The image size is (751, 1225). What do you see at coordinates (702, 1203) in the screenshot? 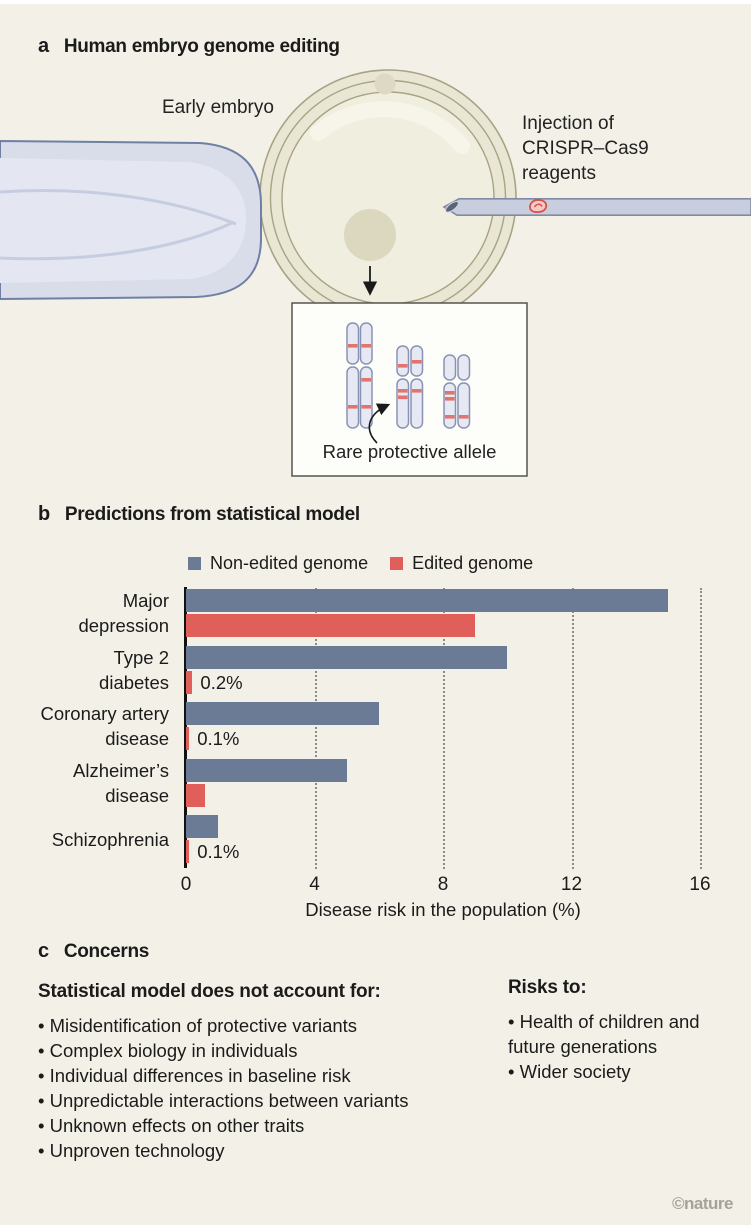
I see `nature-watermark: ©nature` at bounding box center [702, 1203].